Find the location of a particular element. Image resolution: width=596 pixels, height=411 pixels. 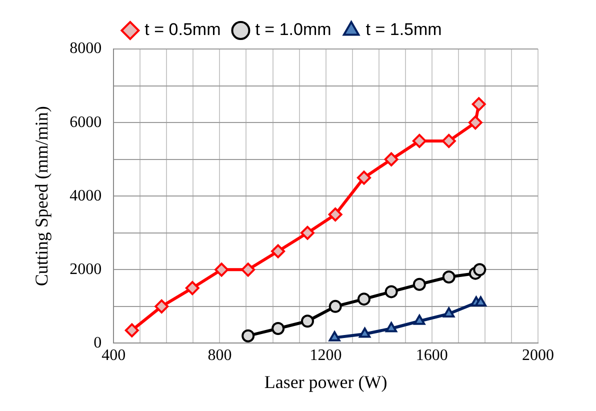

legend-label: t = 1.5mm is located at coordinates (404, 30).